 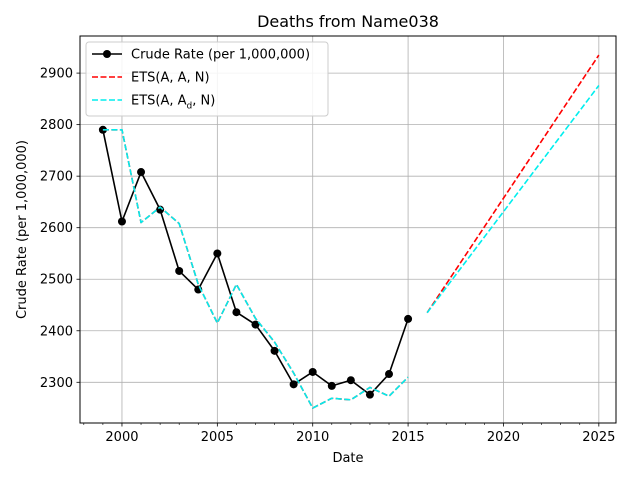 I want to click on legend-label-2: ETS(A, Ad, N), so click(x=173, y=103).